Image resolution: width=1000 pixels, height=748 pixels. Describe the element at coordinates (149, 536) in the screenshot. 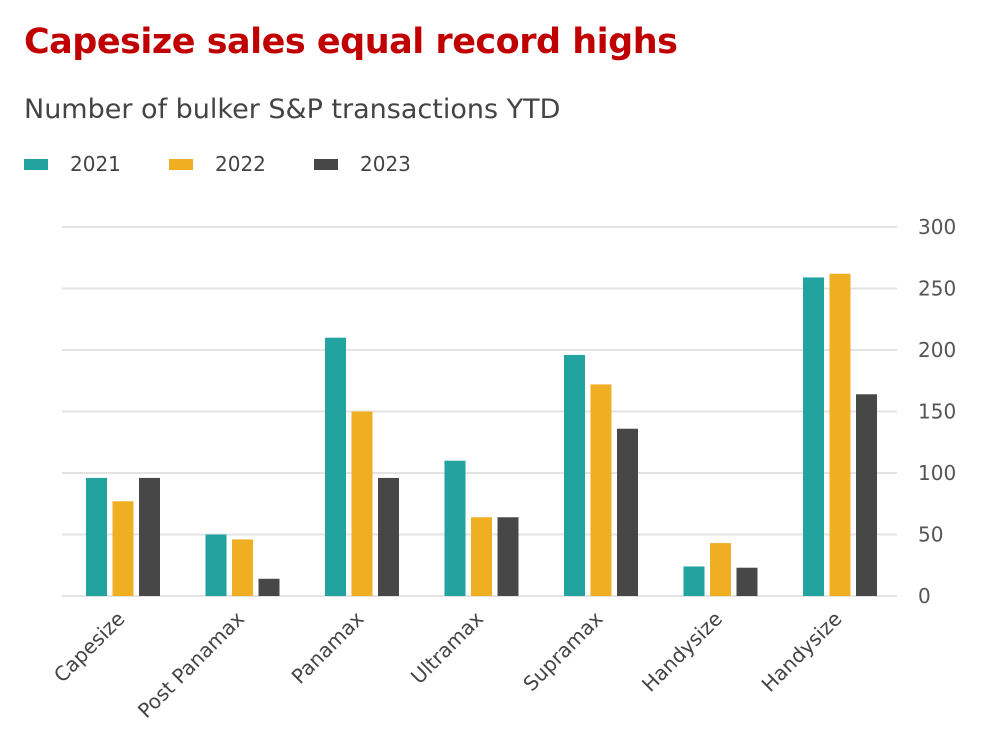

I see `bar-2023-capesize` at that location.